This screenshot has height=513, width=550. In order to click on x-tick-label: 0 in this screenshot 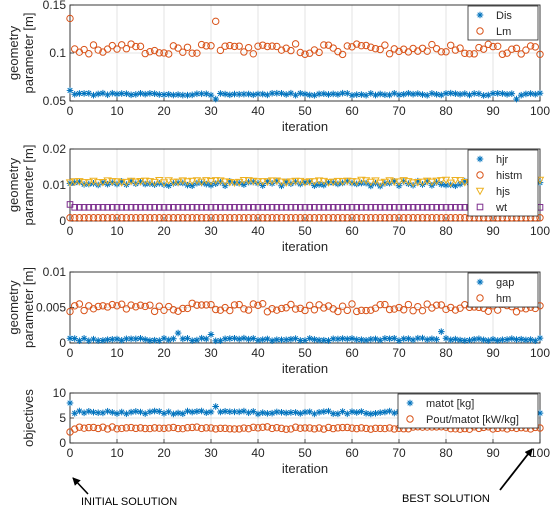, I will do `click(70, 231)`.